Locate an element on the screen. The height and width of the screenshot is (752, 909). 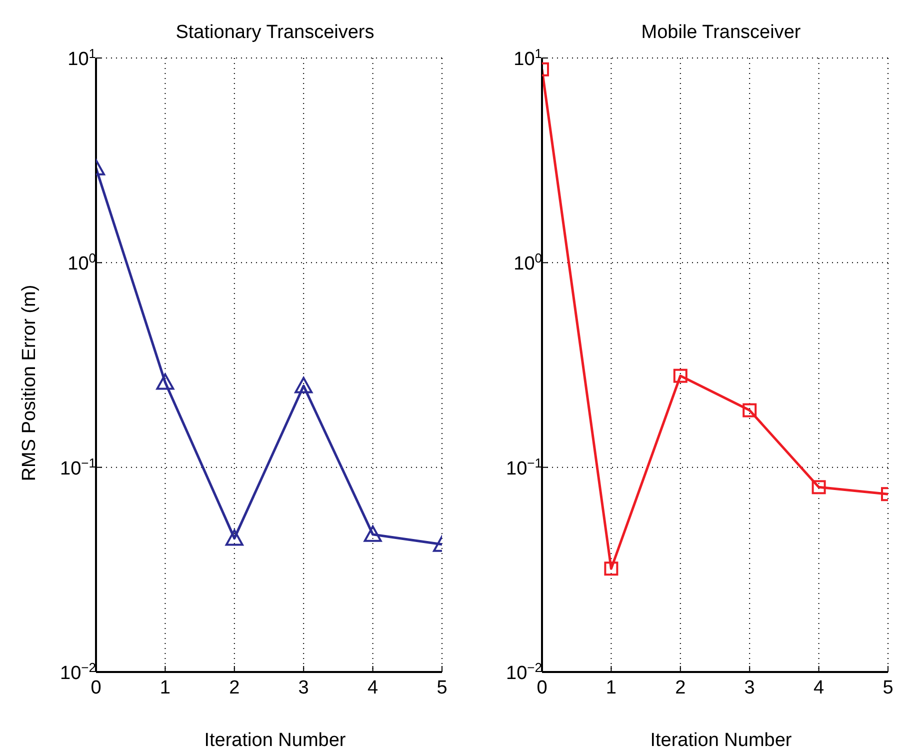
y-axis-title: RMS Position Error (m) is located at coordinates (30, 383).